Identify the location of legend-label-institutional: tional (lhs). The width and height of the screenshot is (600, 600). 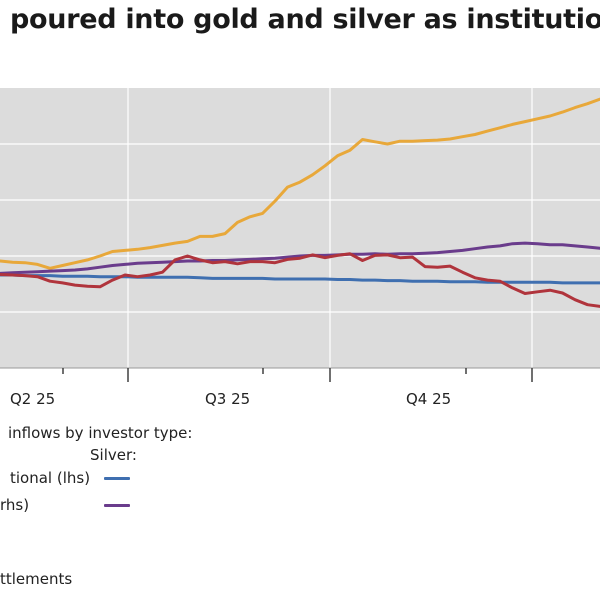
(50, 478).